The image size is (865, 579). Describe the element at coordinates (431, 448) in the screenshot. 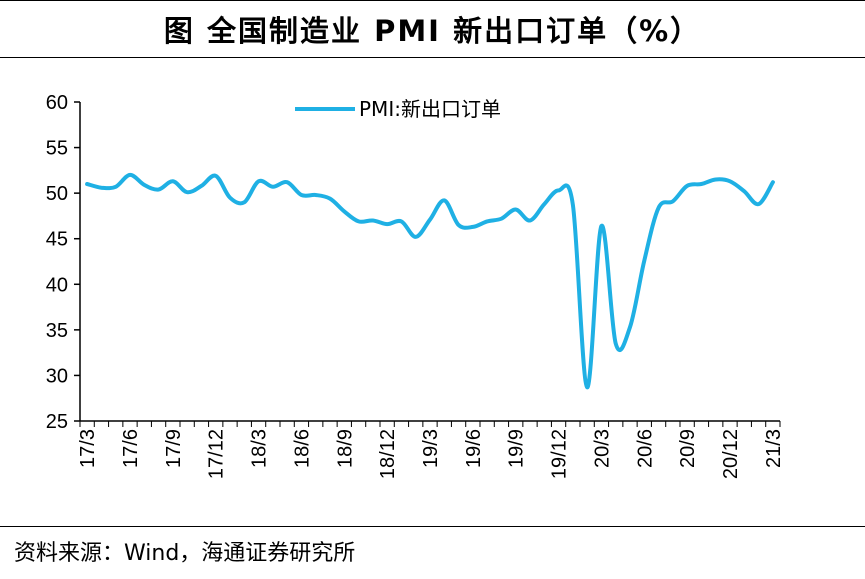

I see `x-tick-label: 19/3` at that location.